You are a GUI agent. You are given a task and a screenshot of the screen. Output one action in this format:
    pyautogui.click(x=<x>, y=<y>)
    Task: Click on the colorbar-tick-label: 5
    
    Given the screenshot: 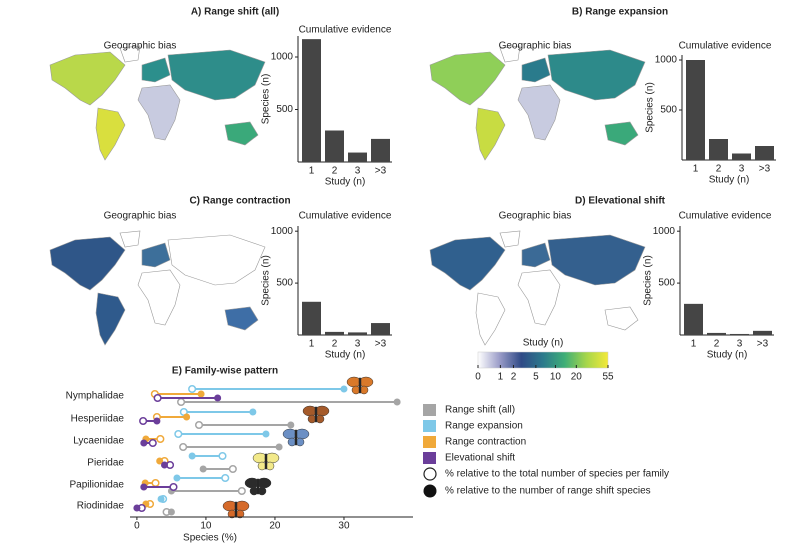 What is the action you would take?
    pyautogui.click(x=536, y=377)
    